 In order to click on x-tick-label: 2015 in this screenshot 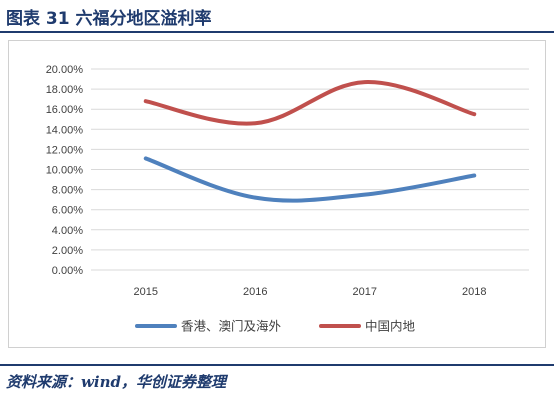, I will do `click(146, 292)`.